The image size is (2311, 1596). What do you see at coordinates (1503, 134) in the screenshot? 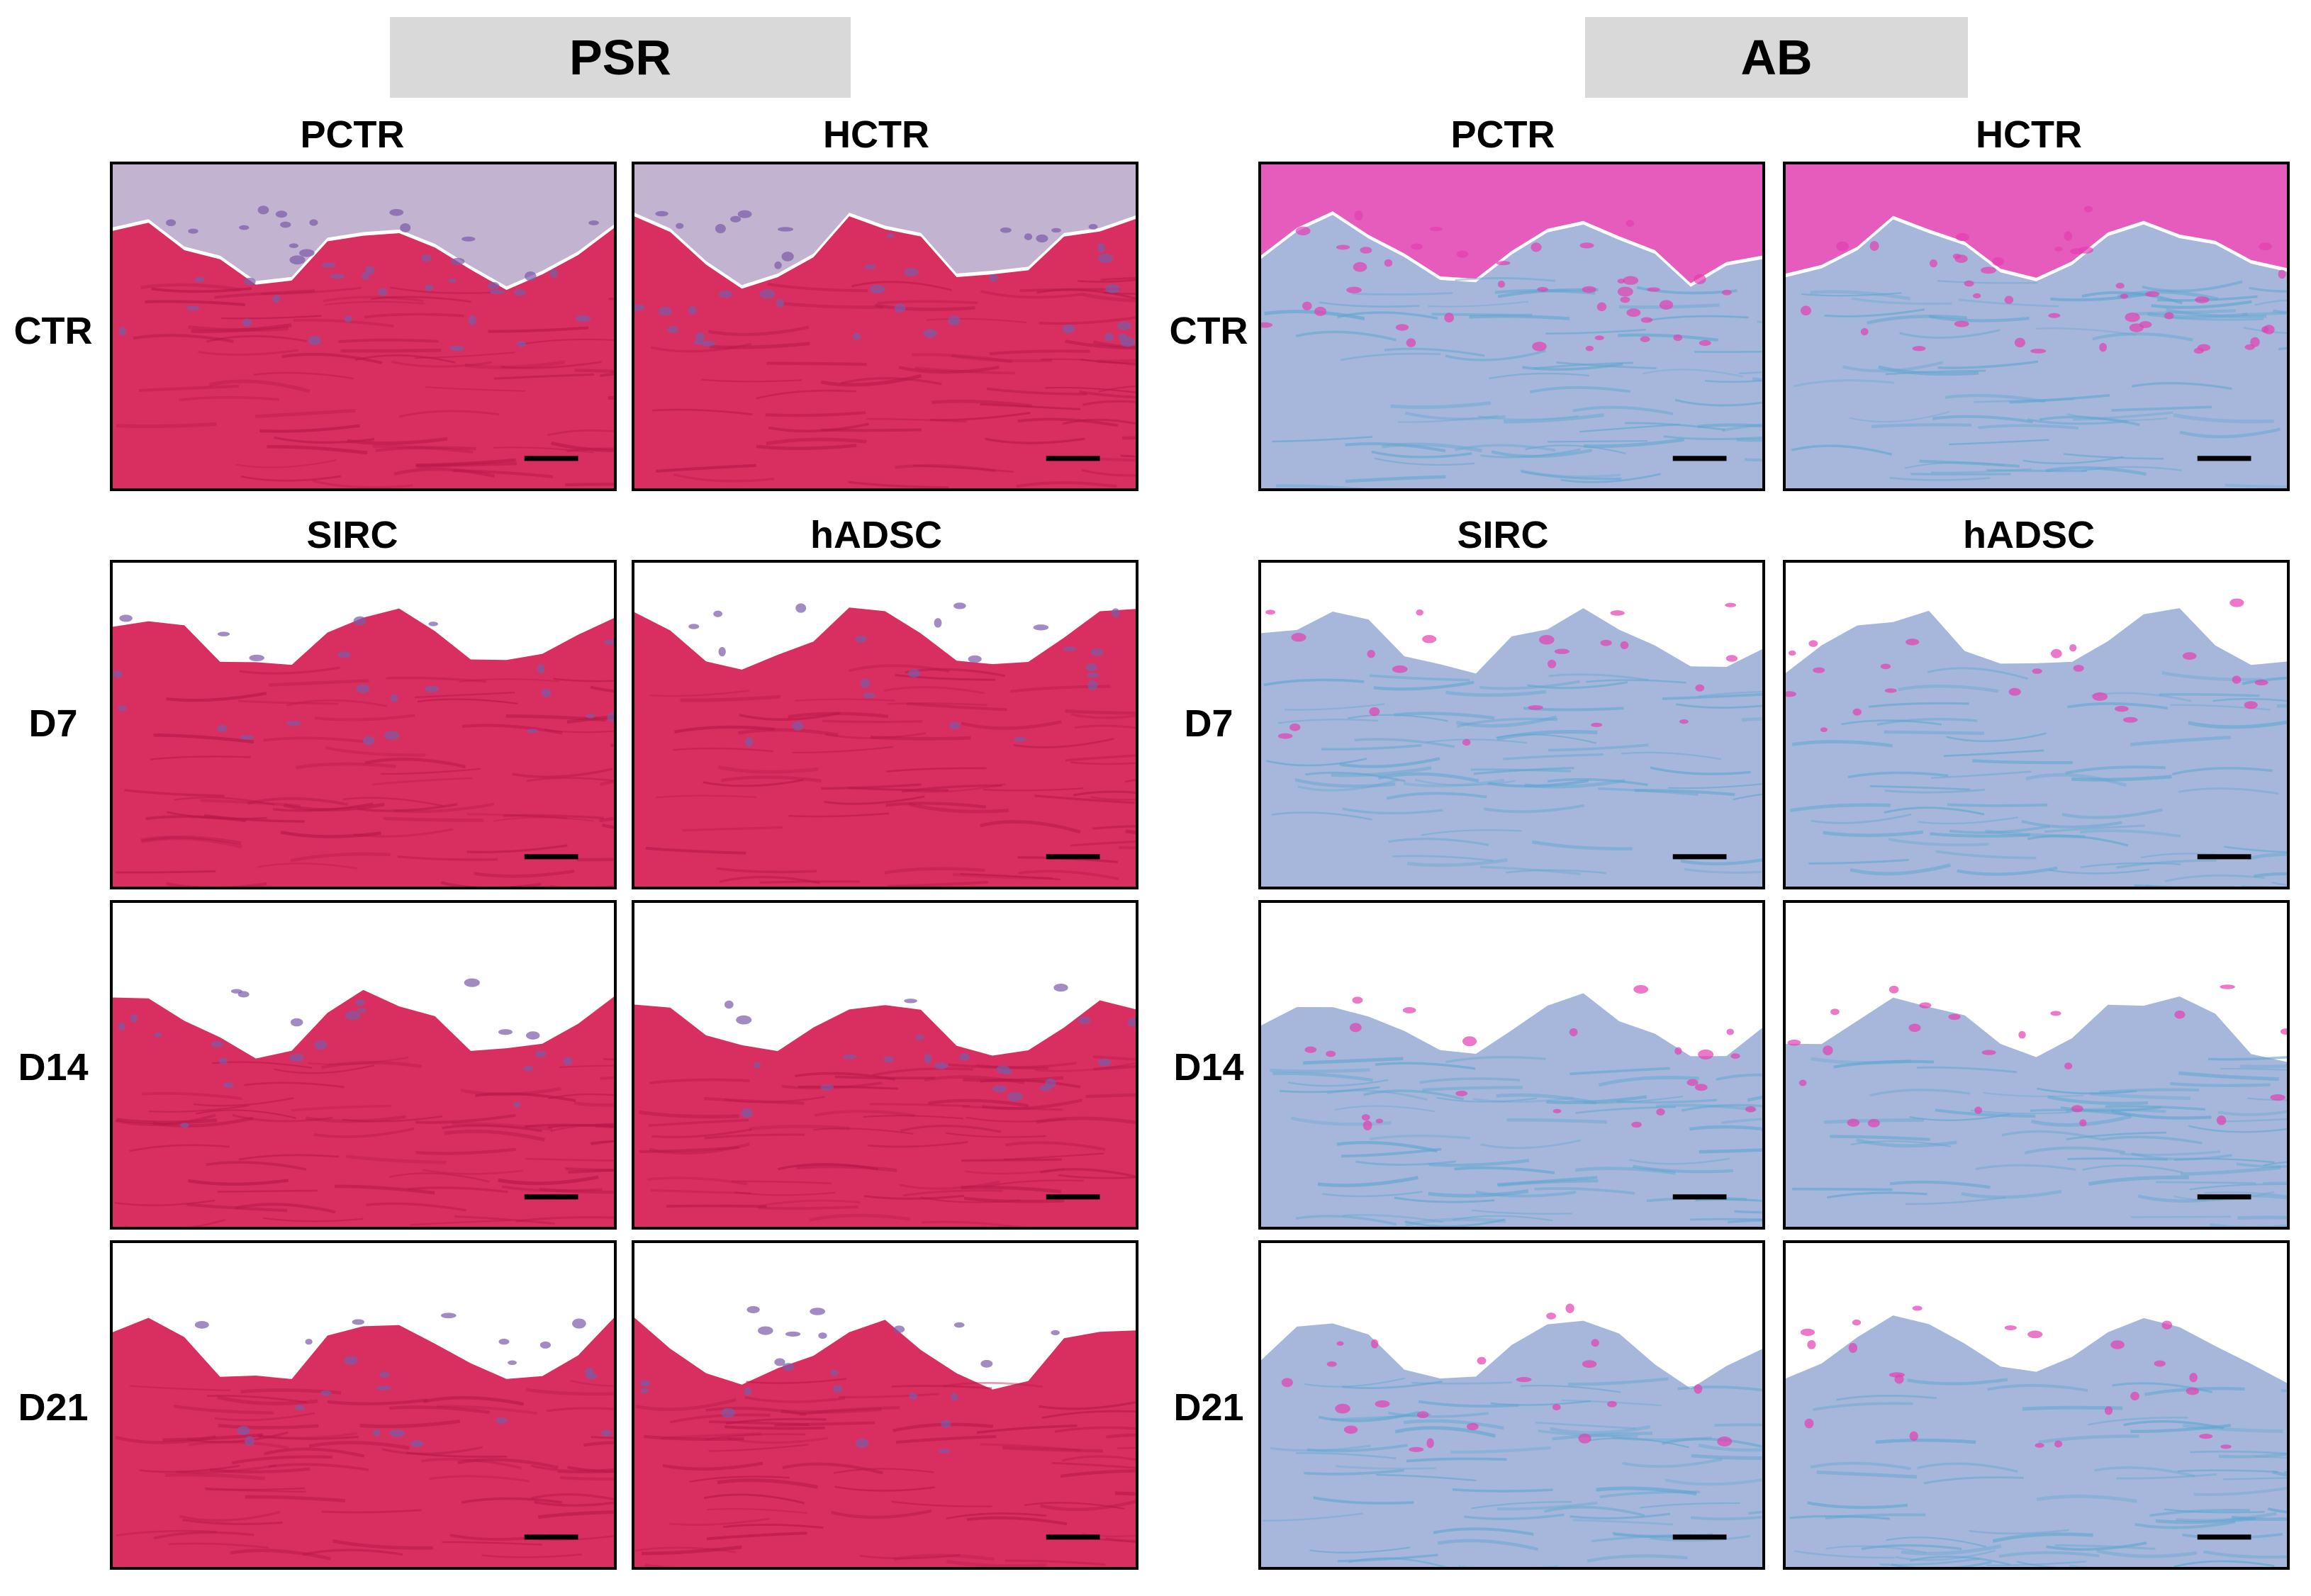
I see `col-header-ab-pctr: PCTR` at bounding box center [1503, 134].